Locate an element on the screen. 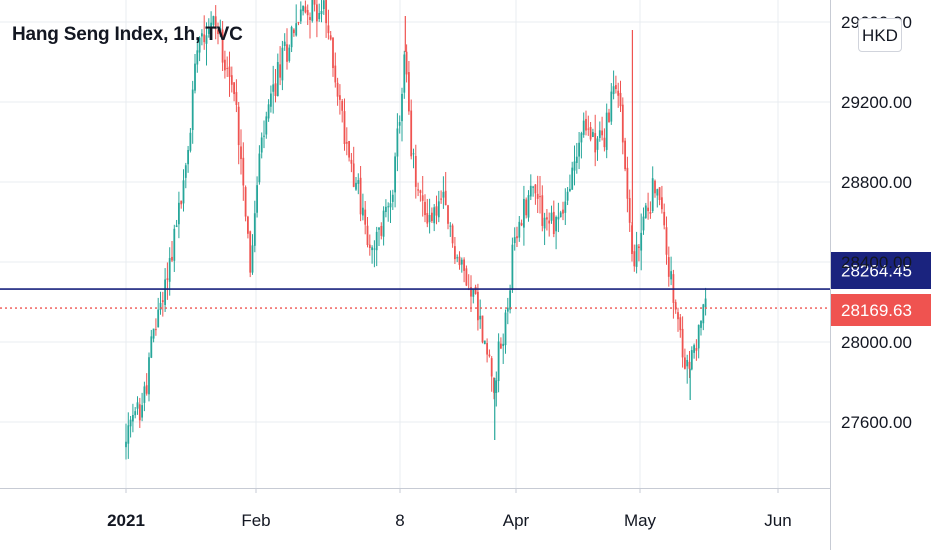 The width and height of the screenshot is (932, 555). last-price-label: 28169.63 is located at coordinates (876, 310).